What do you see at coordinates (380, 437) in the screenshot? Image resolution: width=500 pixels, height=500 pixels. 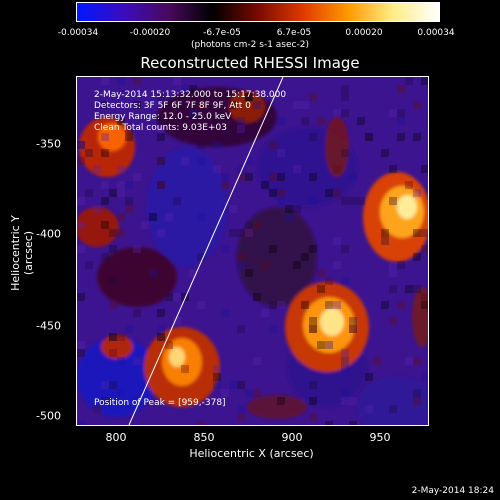 I see `x-tick: 950` at bounding box center [380, 437].